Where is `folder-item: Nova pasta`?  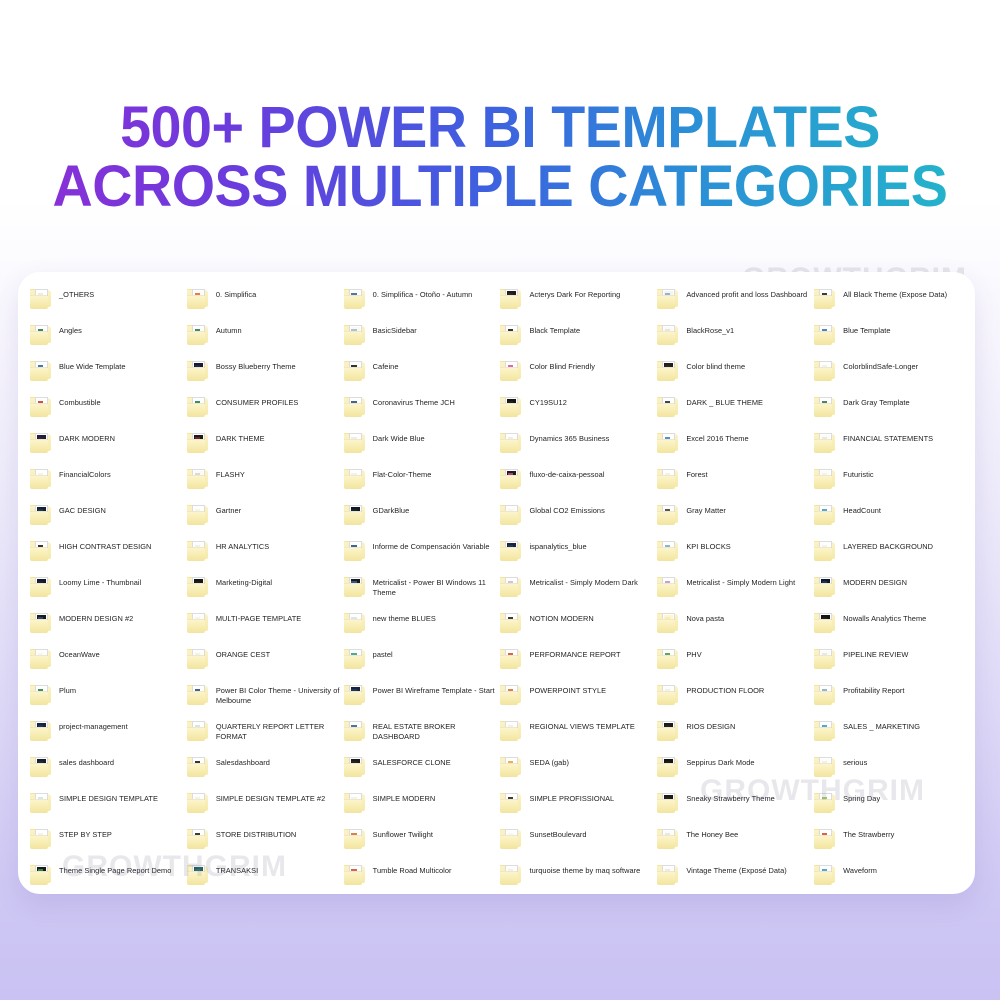 folder-item: Nova pasta is located at coordinates (735, 626).